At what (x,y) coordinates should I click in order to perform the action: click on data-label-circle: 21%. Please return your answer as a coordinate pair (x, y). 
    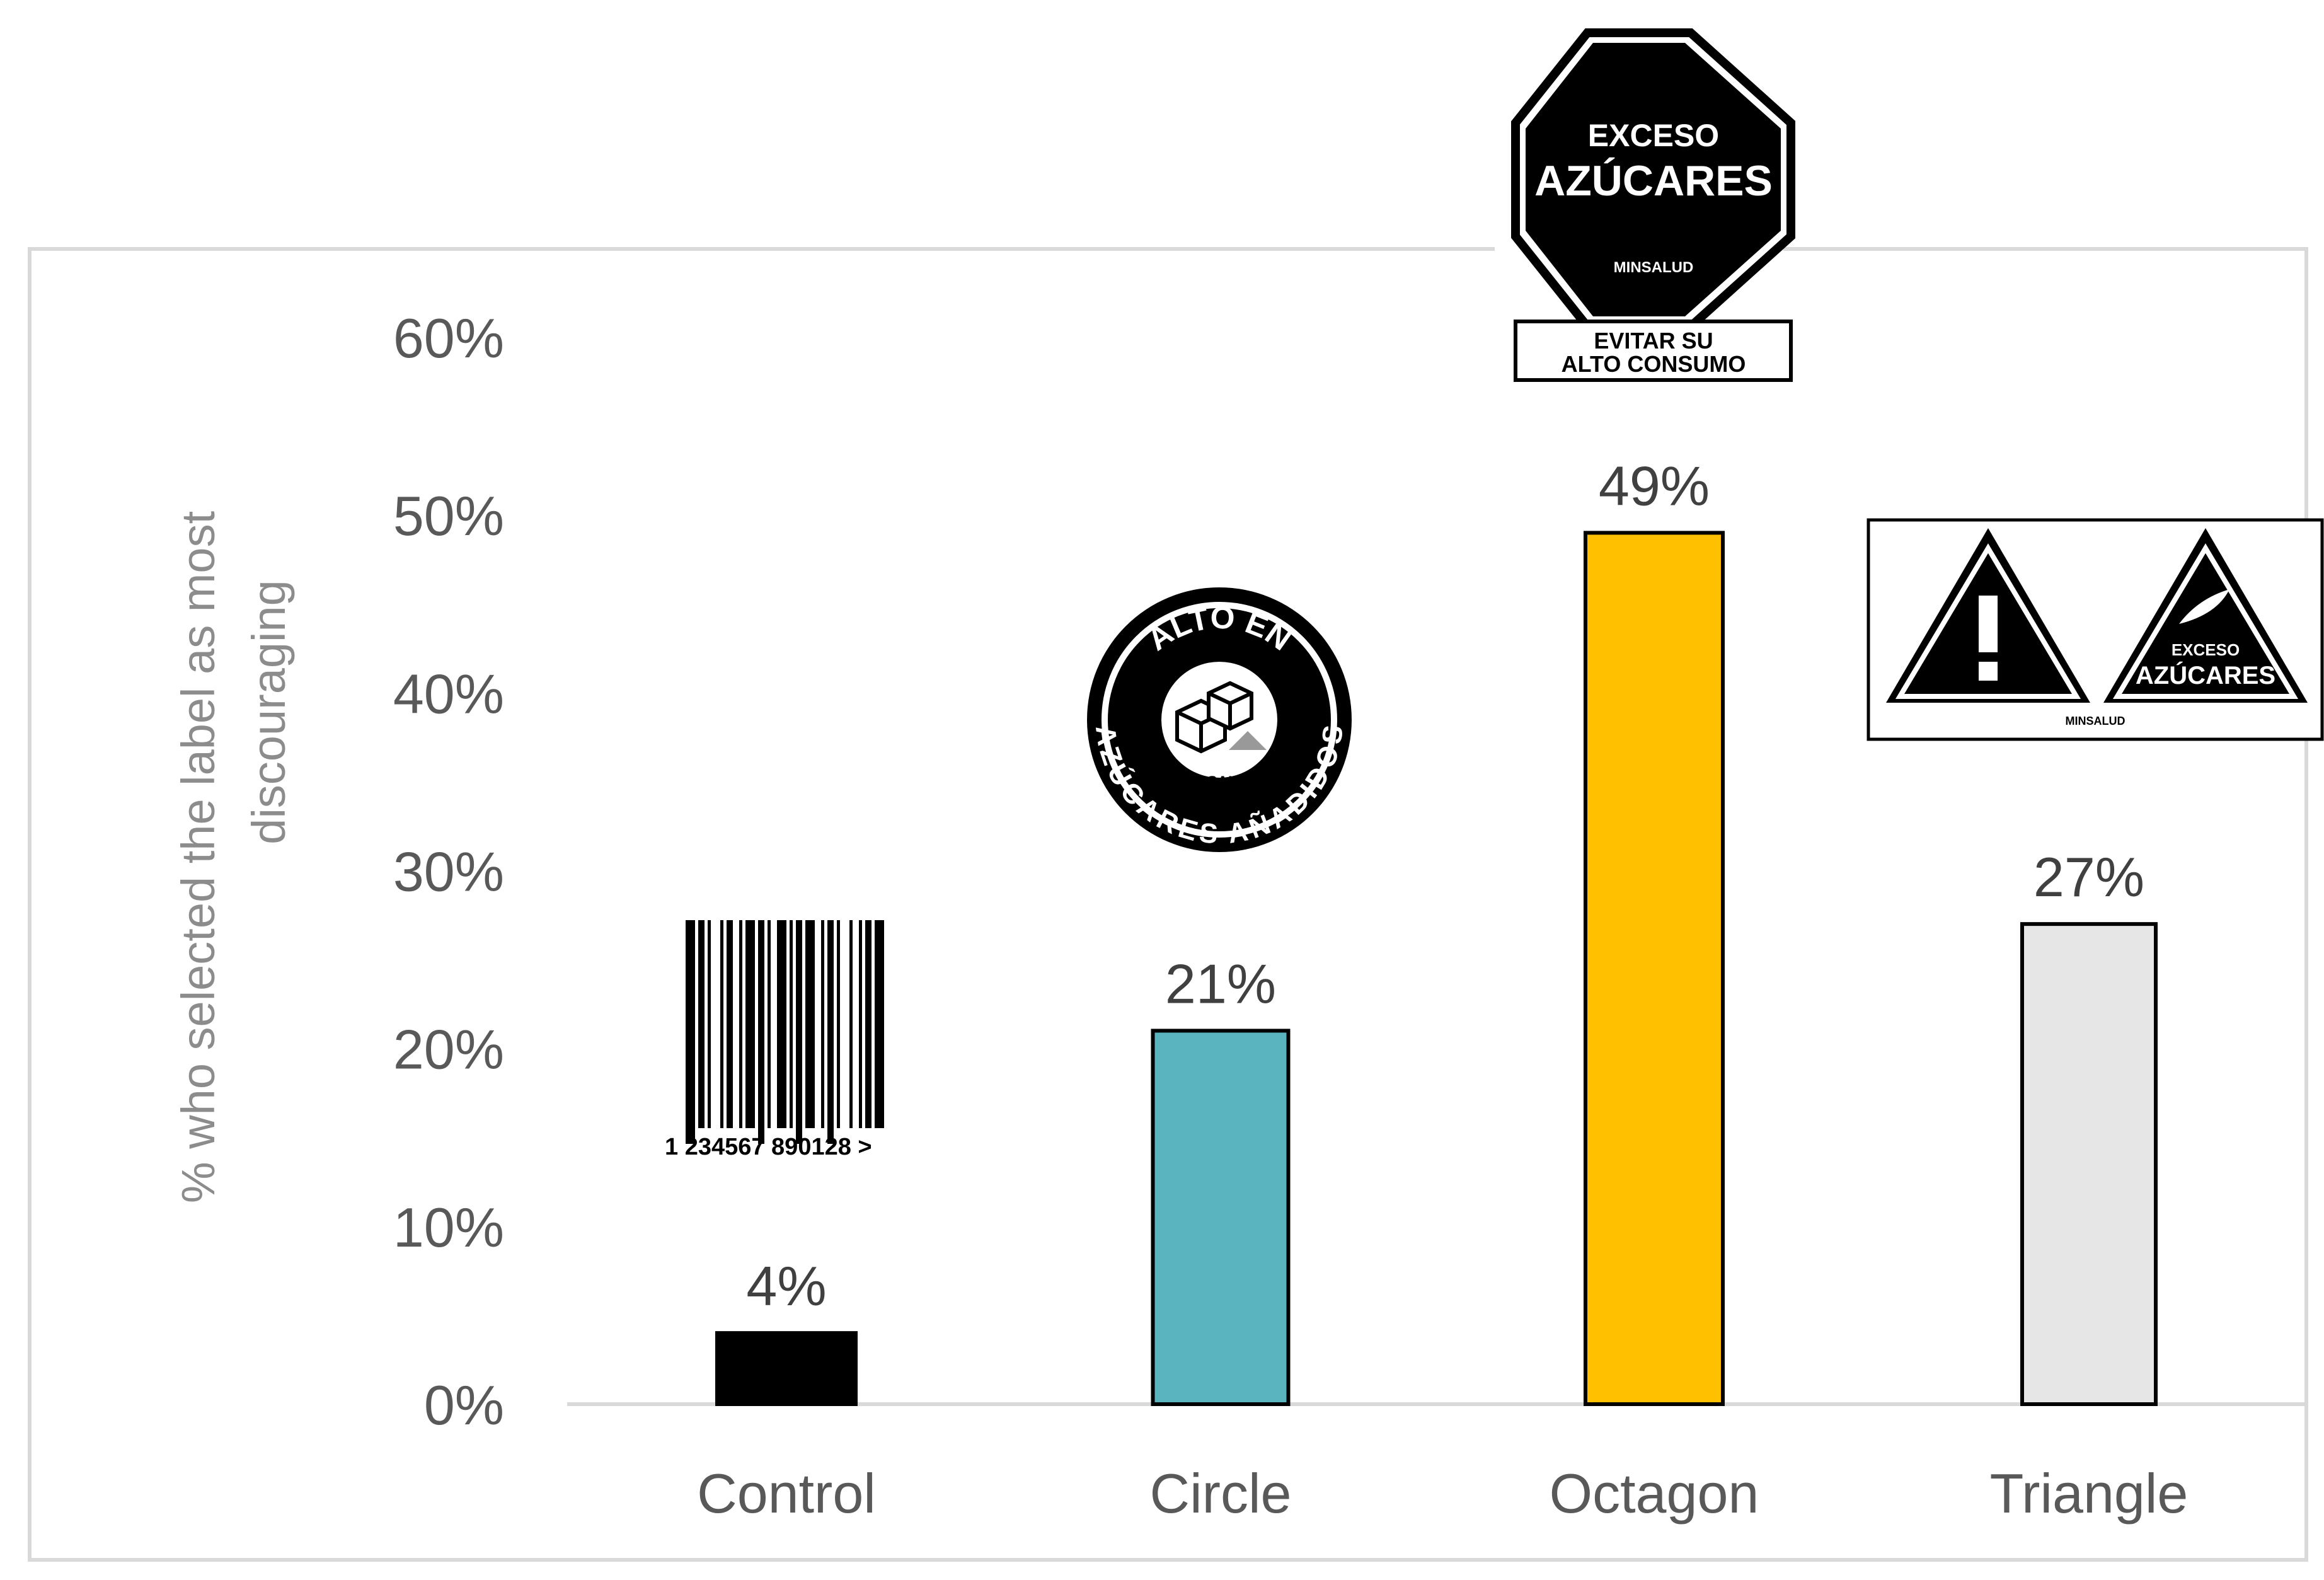
    Looking at the image, I should click on (1220, 984).